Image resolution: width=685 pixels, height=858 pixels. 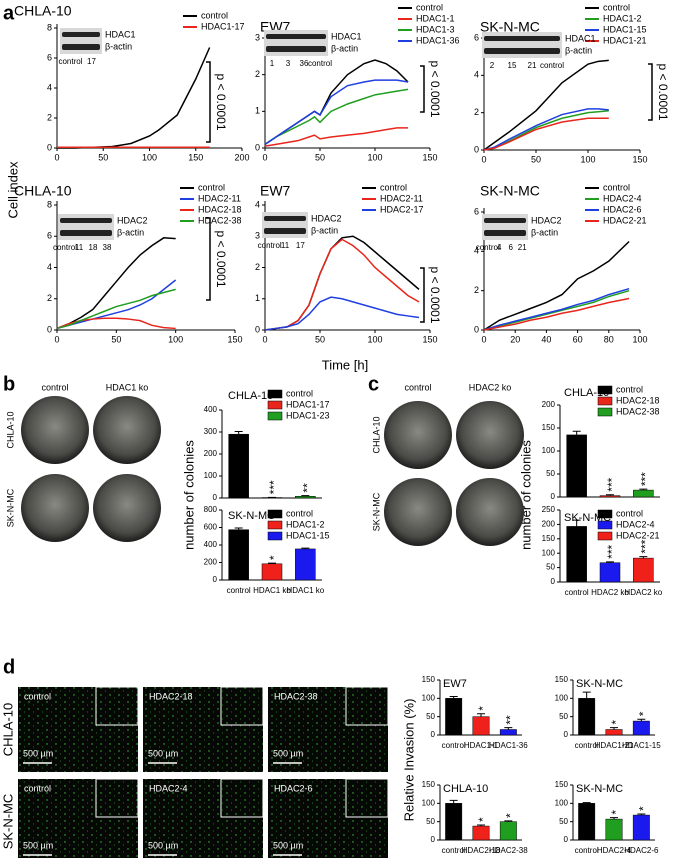 What do you see at coordinates (532, 65) in the screenshot?
I see `blot-lane-label: 21` at bounding box center [532, 65].